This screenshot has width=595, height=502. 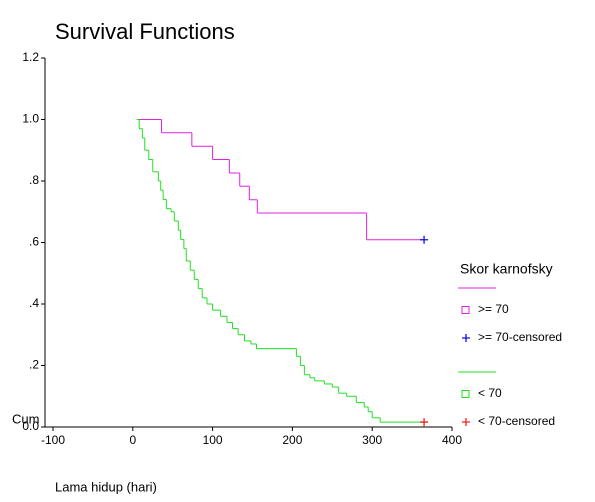 What do you see at coordinates (516, 421) in the screenshot?
I see `legend-label: < 70-censored` at bounding box center [516, 421].